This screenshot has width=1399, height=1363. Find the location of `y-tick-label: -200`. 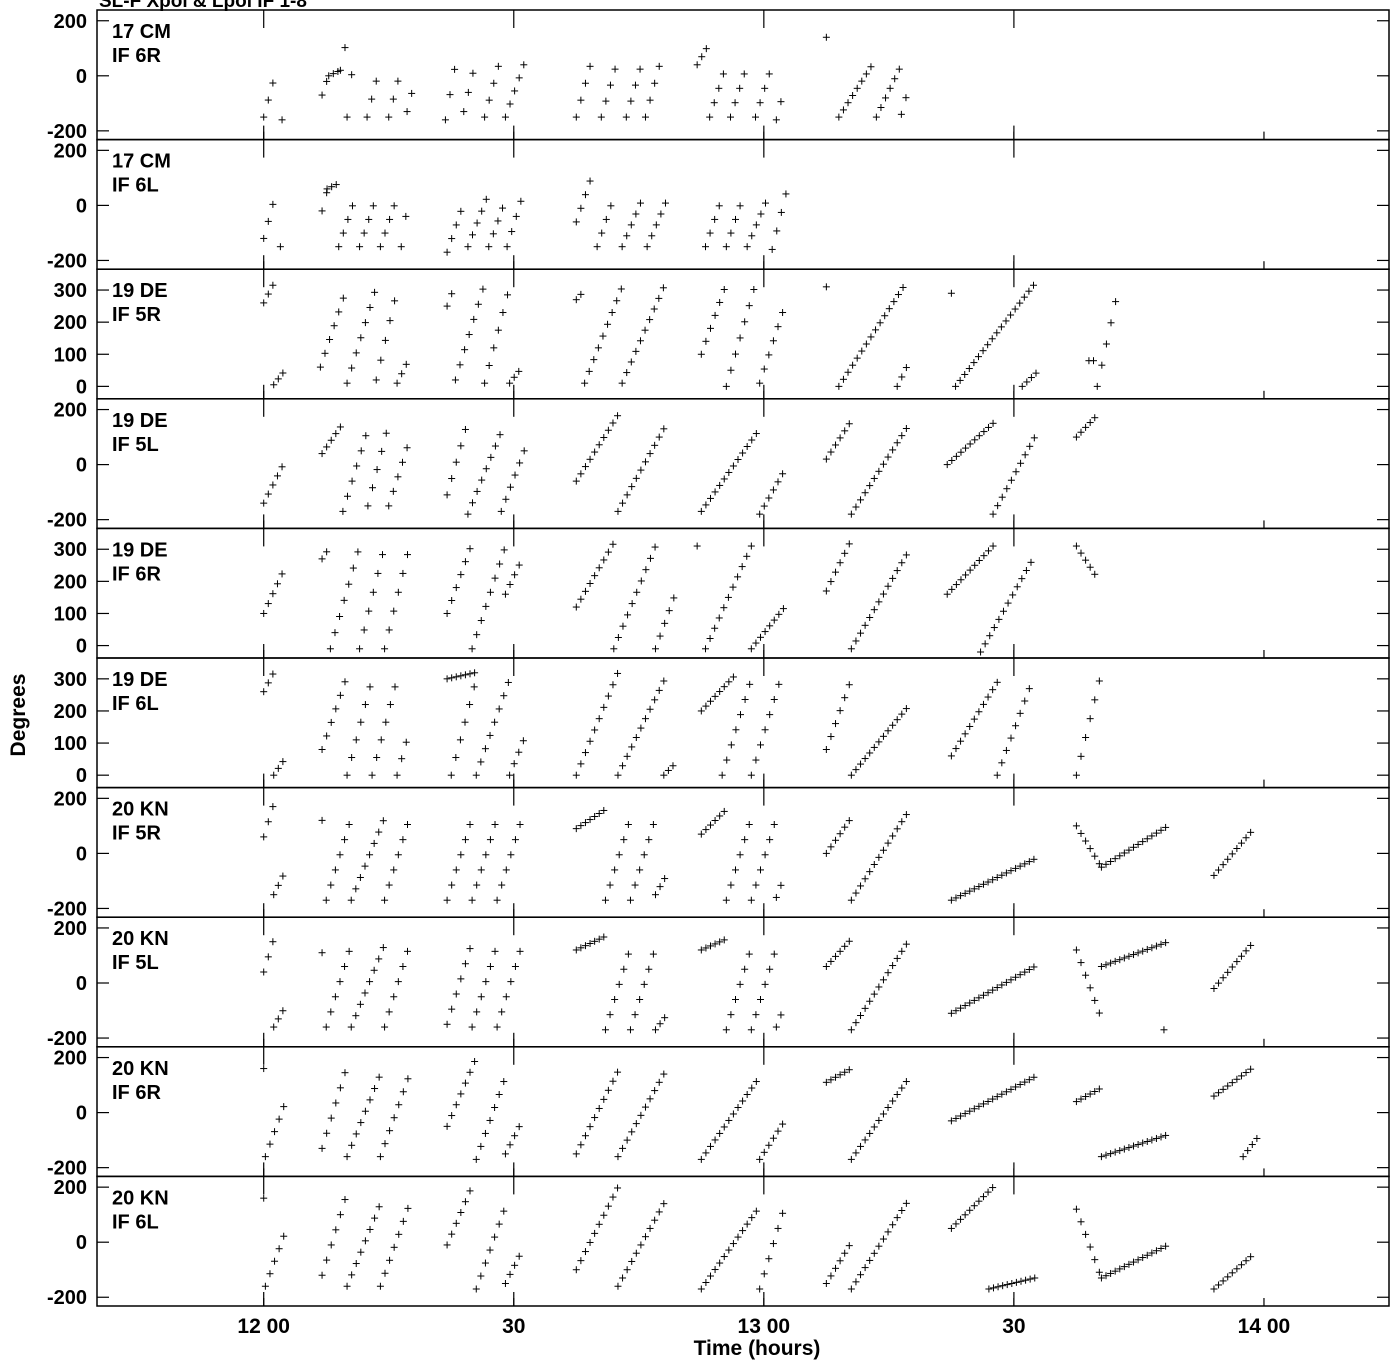

y-tick-label: -200 is located at coordinates (67, 521).